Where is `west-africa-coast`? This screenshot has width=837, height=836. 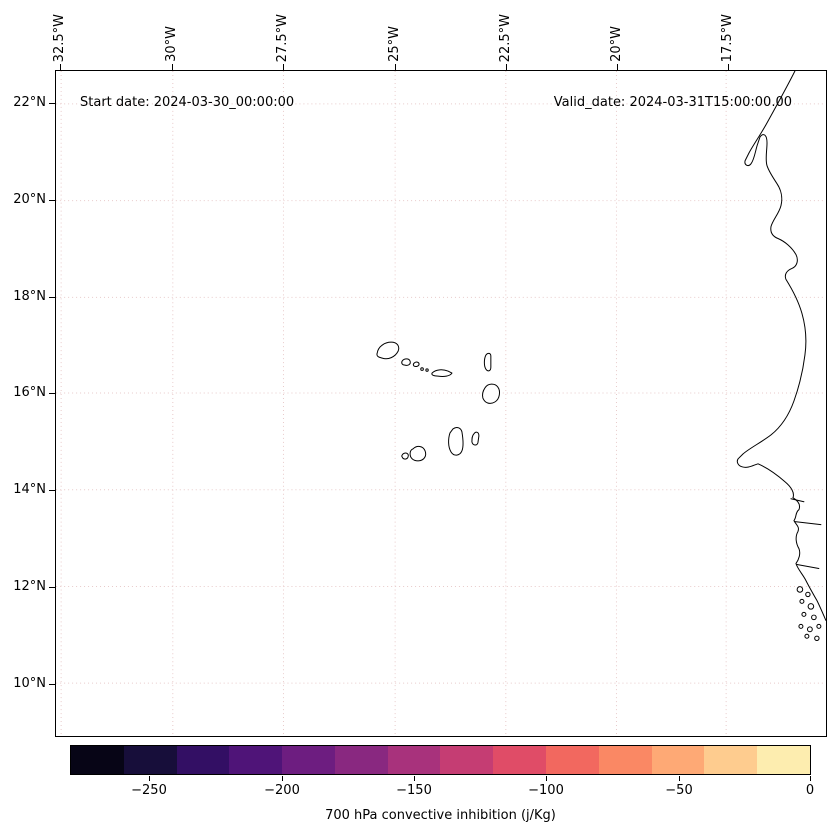 west-africa-coast is located at coordinates (781, 346).